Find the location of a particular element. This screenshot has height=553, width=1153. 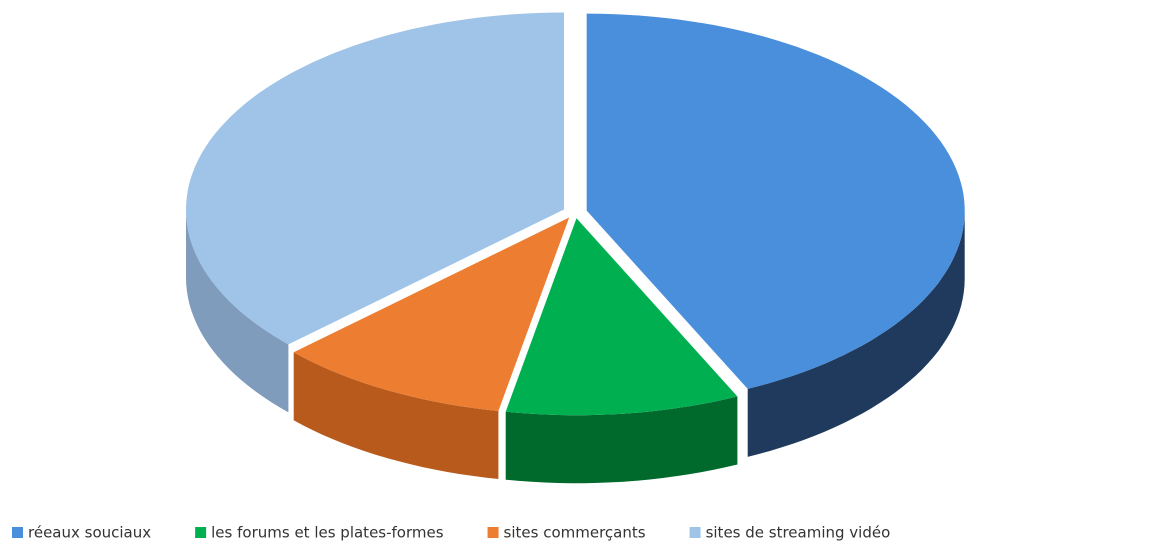

legend-label: sites commerçants is located at coordinates (575, 533).